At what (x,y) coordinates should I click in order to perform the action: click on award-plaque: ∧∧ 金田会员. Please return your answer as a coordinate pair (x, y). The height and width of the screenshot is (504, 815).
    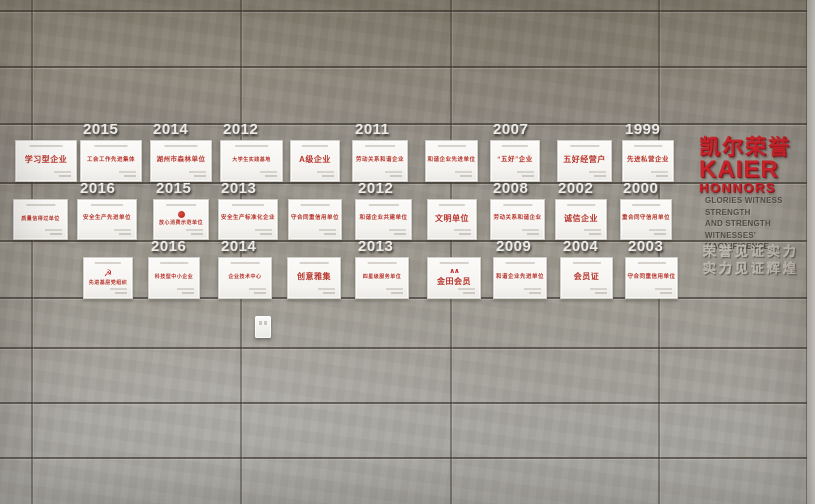
    Looking at the image, I should click on (454, 278).